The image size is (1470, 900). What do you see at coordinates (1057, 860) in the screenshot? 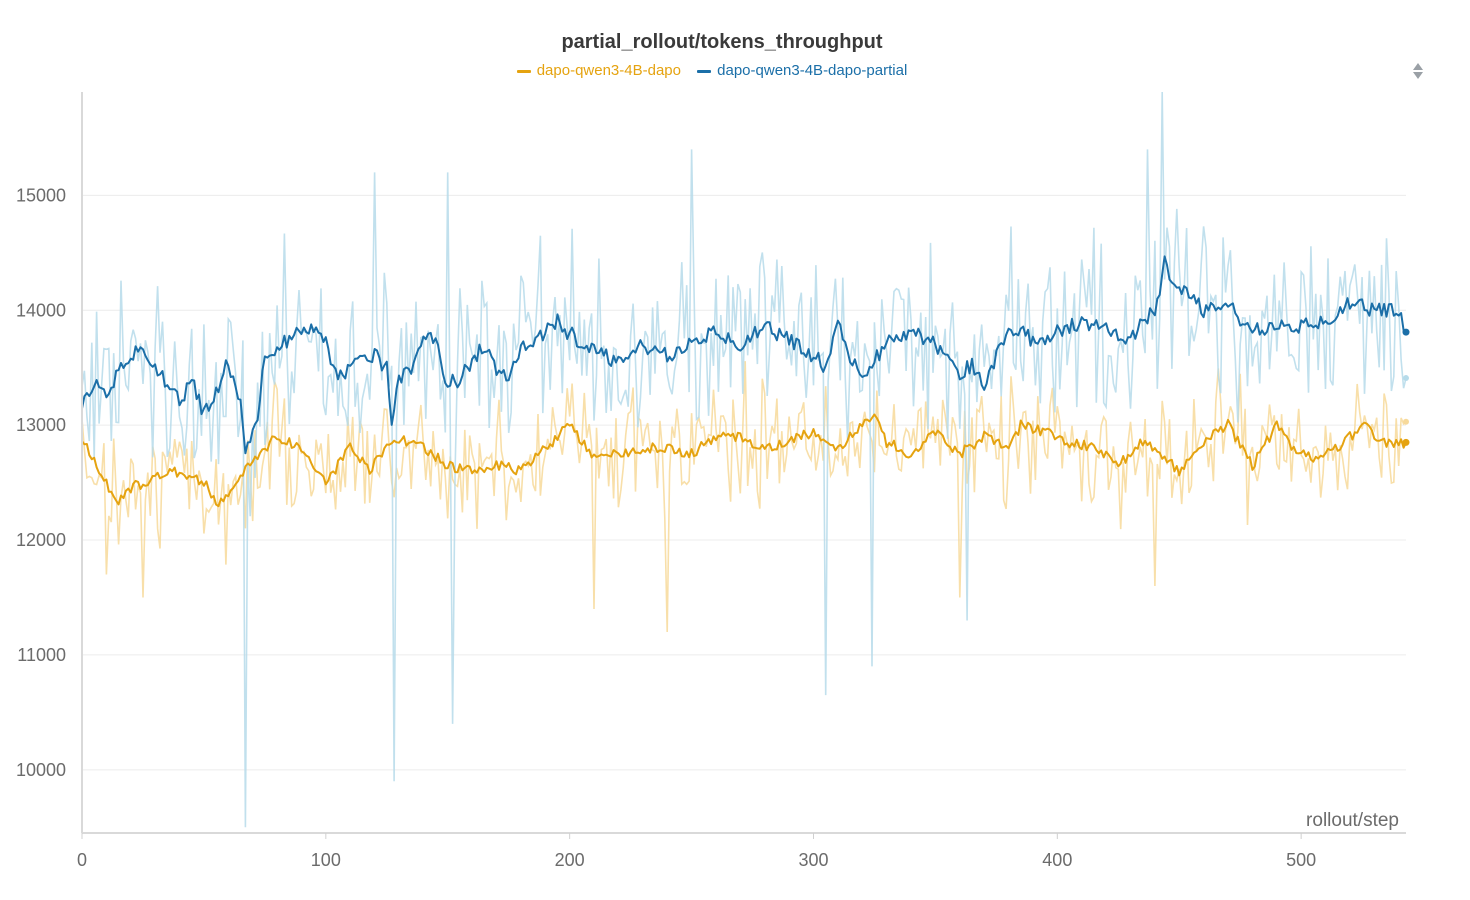
I see `x-tick-label: 400` at bounding box center [1057, 860].